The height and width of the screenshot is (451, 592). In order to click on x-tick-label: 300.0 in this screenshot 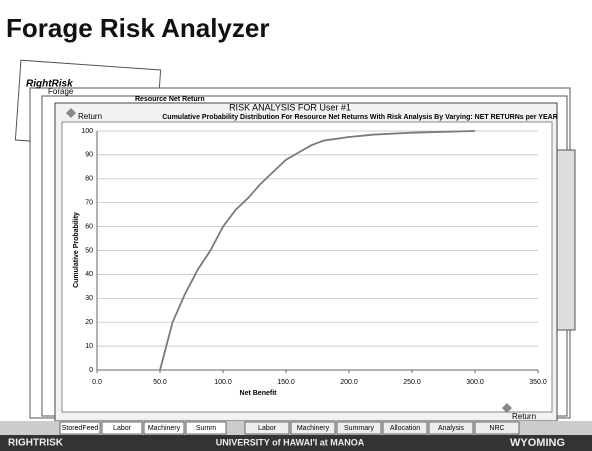, I will do `click(475, 382)`.